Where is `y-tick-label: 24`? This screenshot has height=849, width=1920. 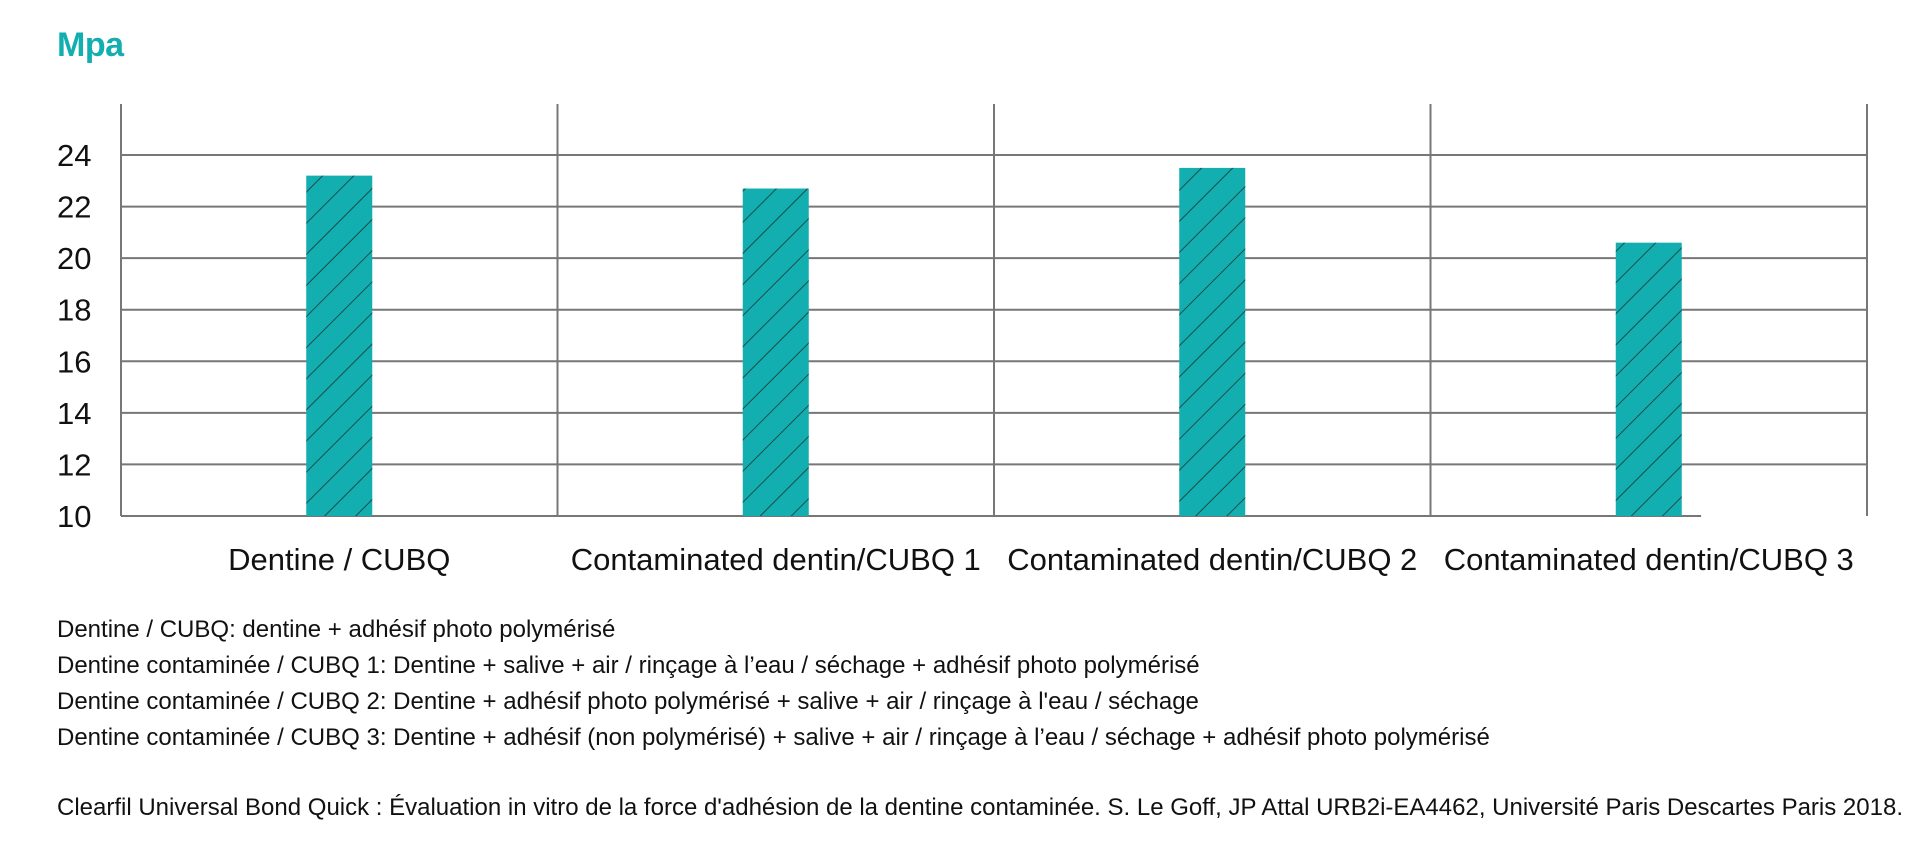 y-tick-label: 24 is located at coordinates (74, 155).